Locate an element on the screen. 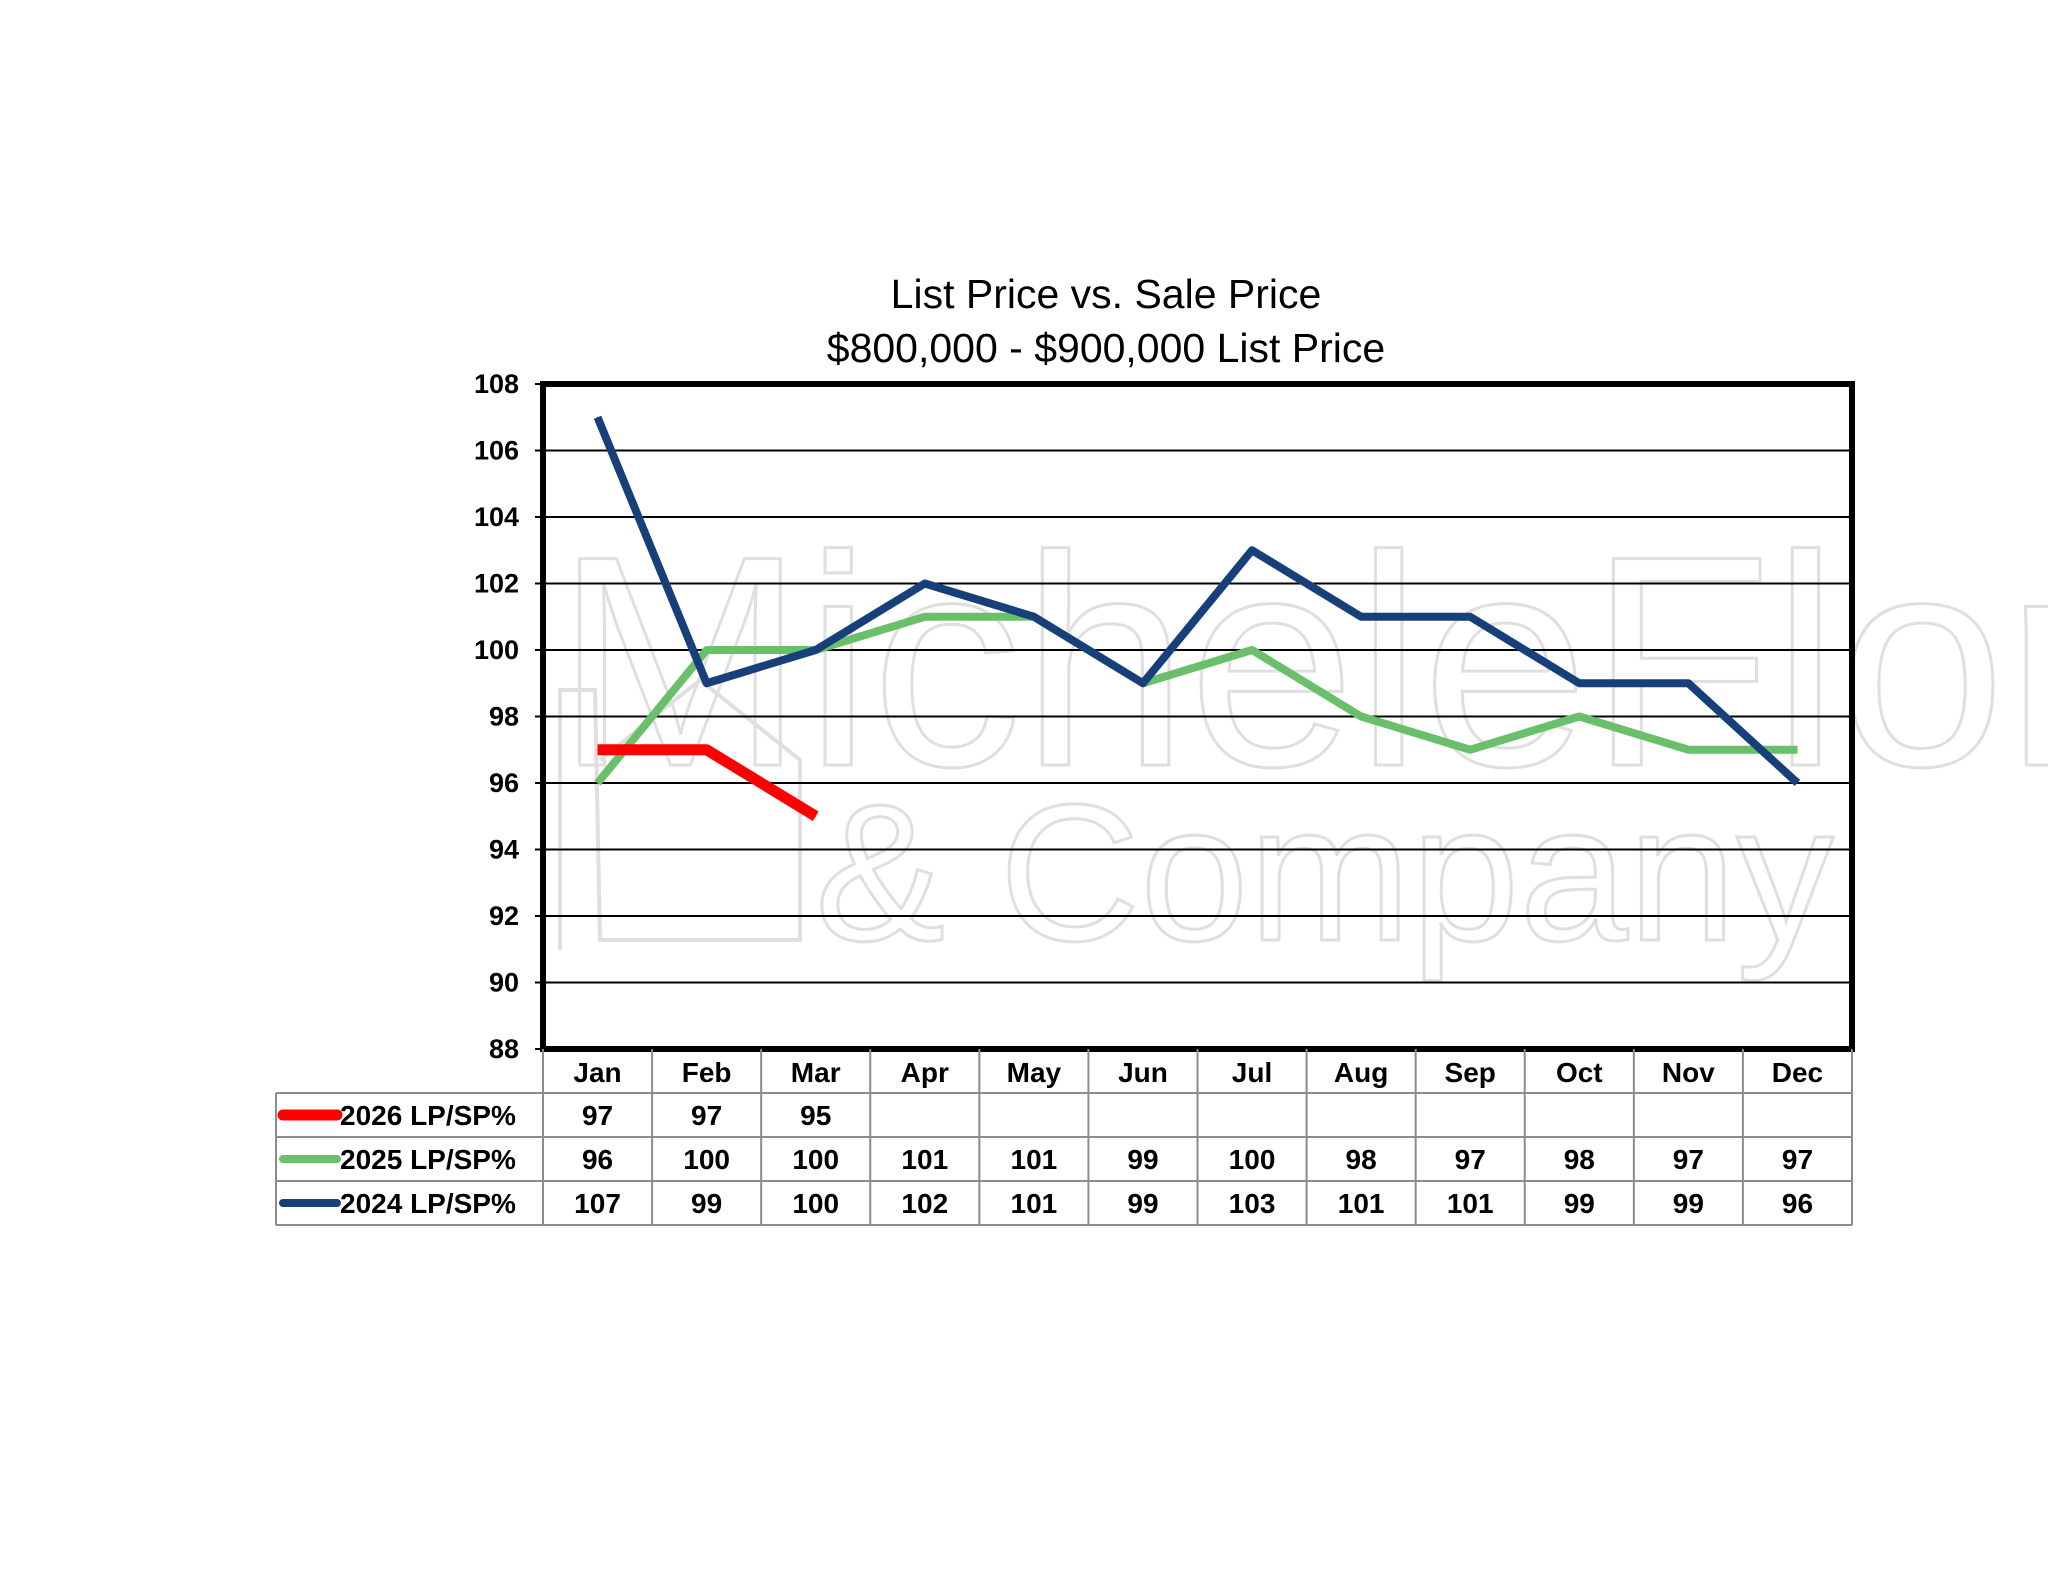  data-label: 102 is located at coordinates (924, 1203).